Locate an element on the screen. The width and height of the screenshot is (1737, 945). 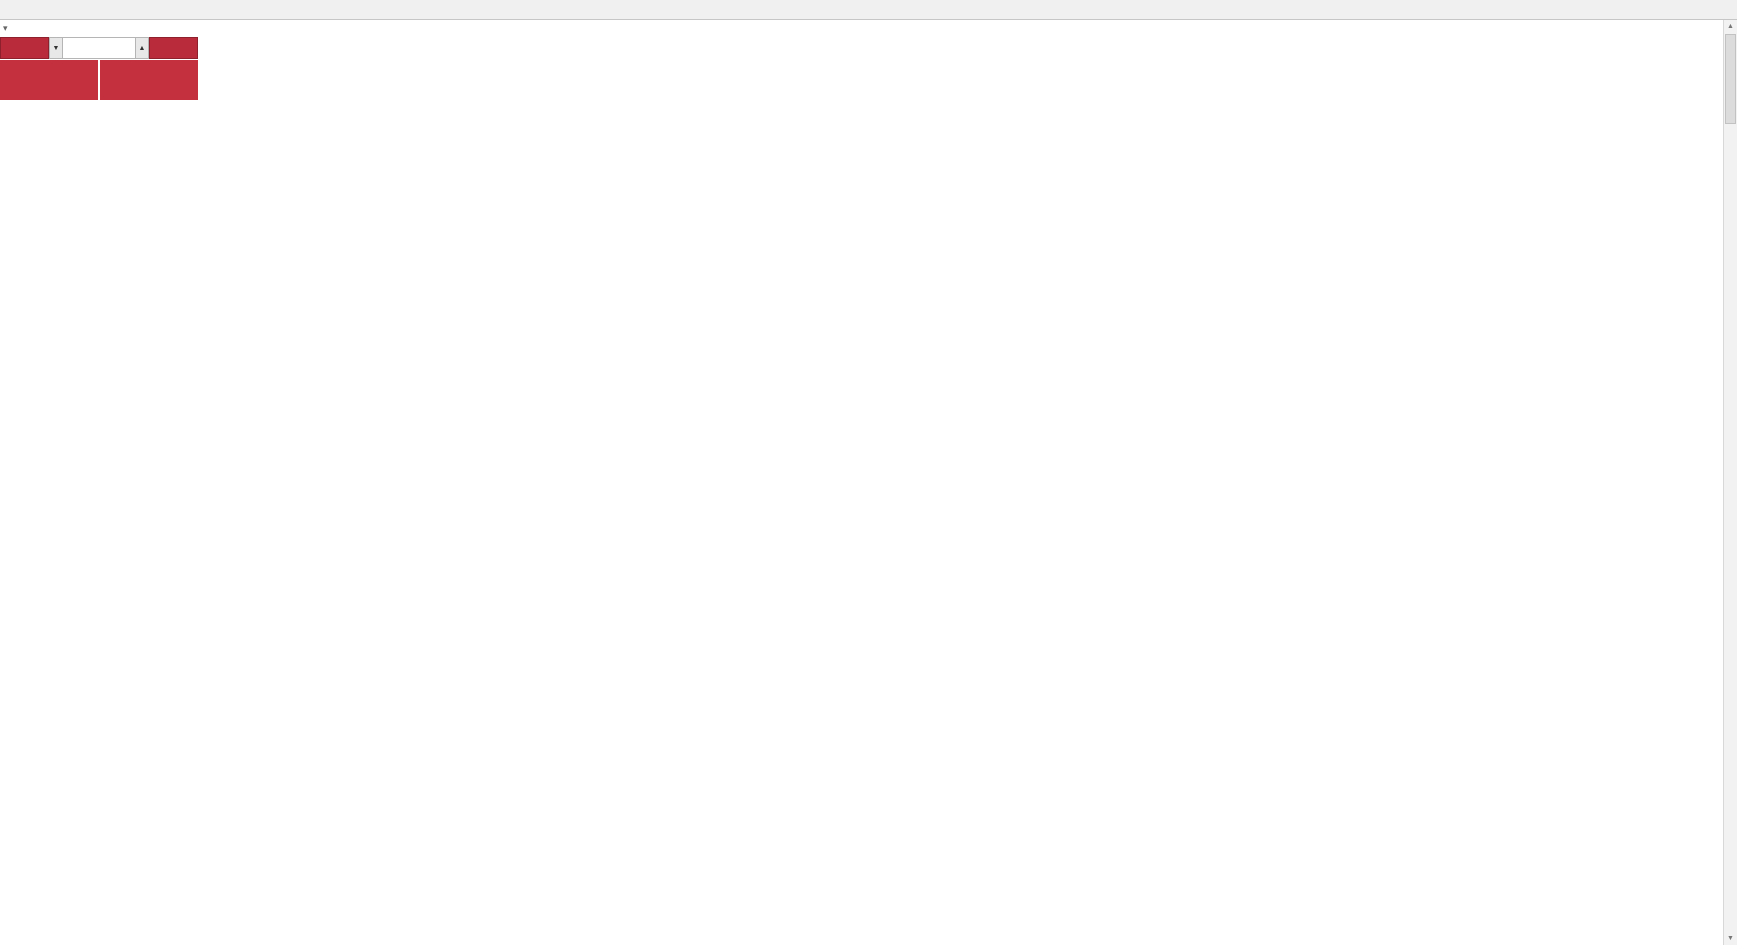
chart-window-title is located at coordinates (18, 29).